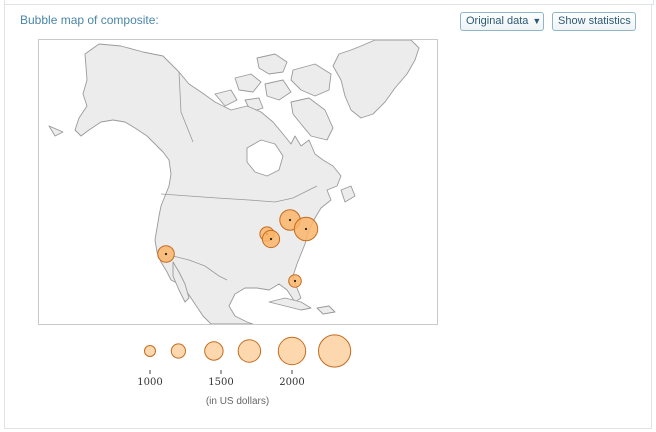  I want to click on show-statistics-button: Show statistics, so click(594, 21).